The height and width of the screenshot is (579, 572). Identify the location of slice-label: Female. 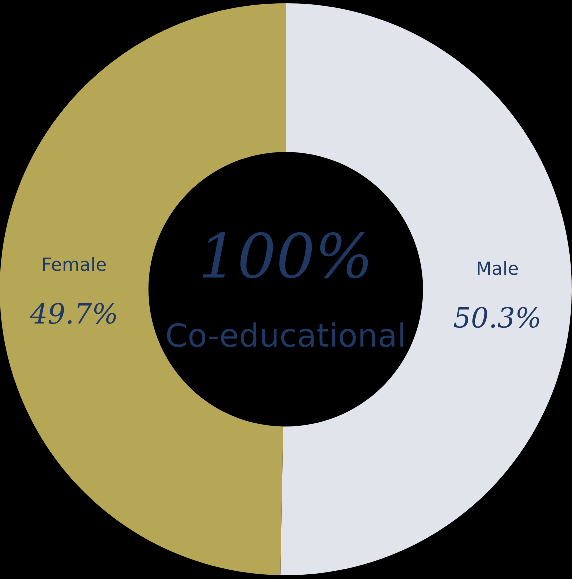
(75, 264).